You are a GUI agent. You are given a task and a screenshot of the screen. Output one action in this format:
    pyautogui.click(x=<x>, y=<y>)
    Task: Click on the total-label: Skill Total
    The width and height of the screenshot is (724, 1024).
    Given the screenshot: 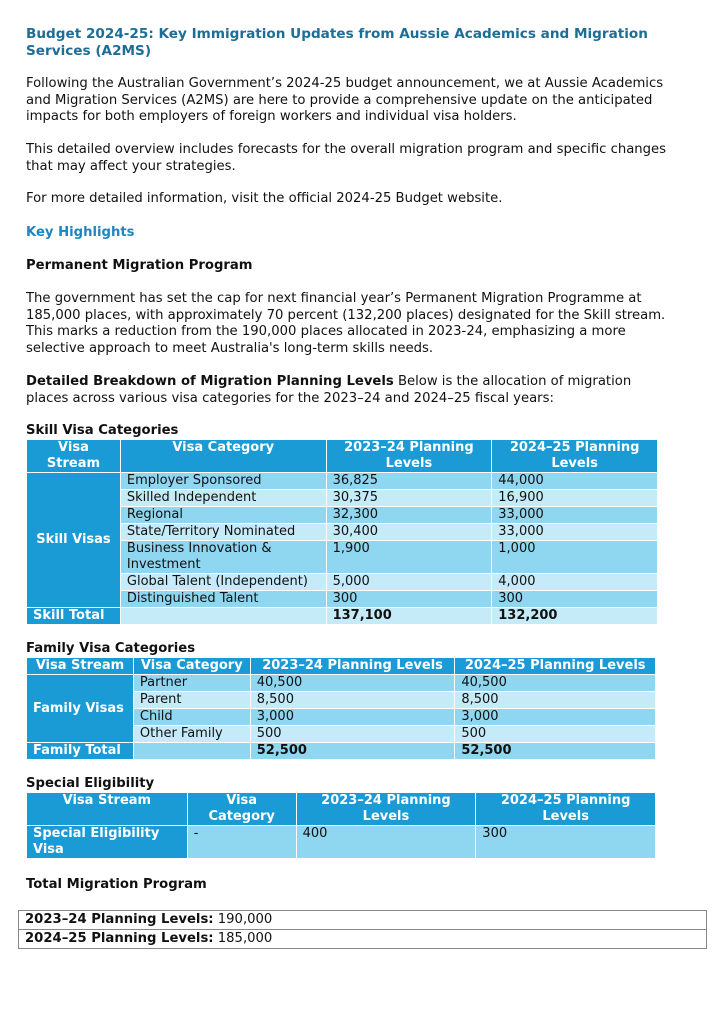 What is the action you would take?
    pyautogui.click(x=73, y=616)
    